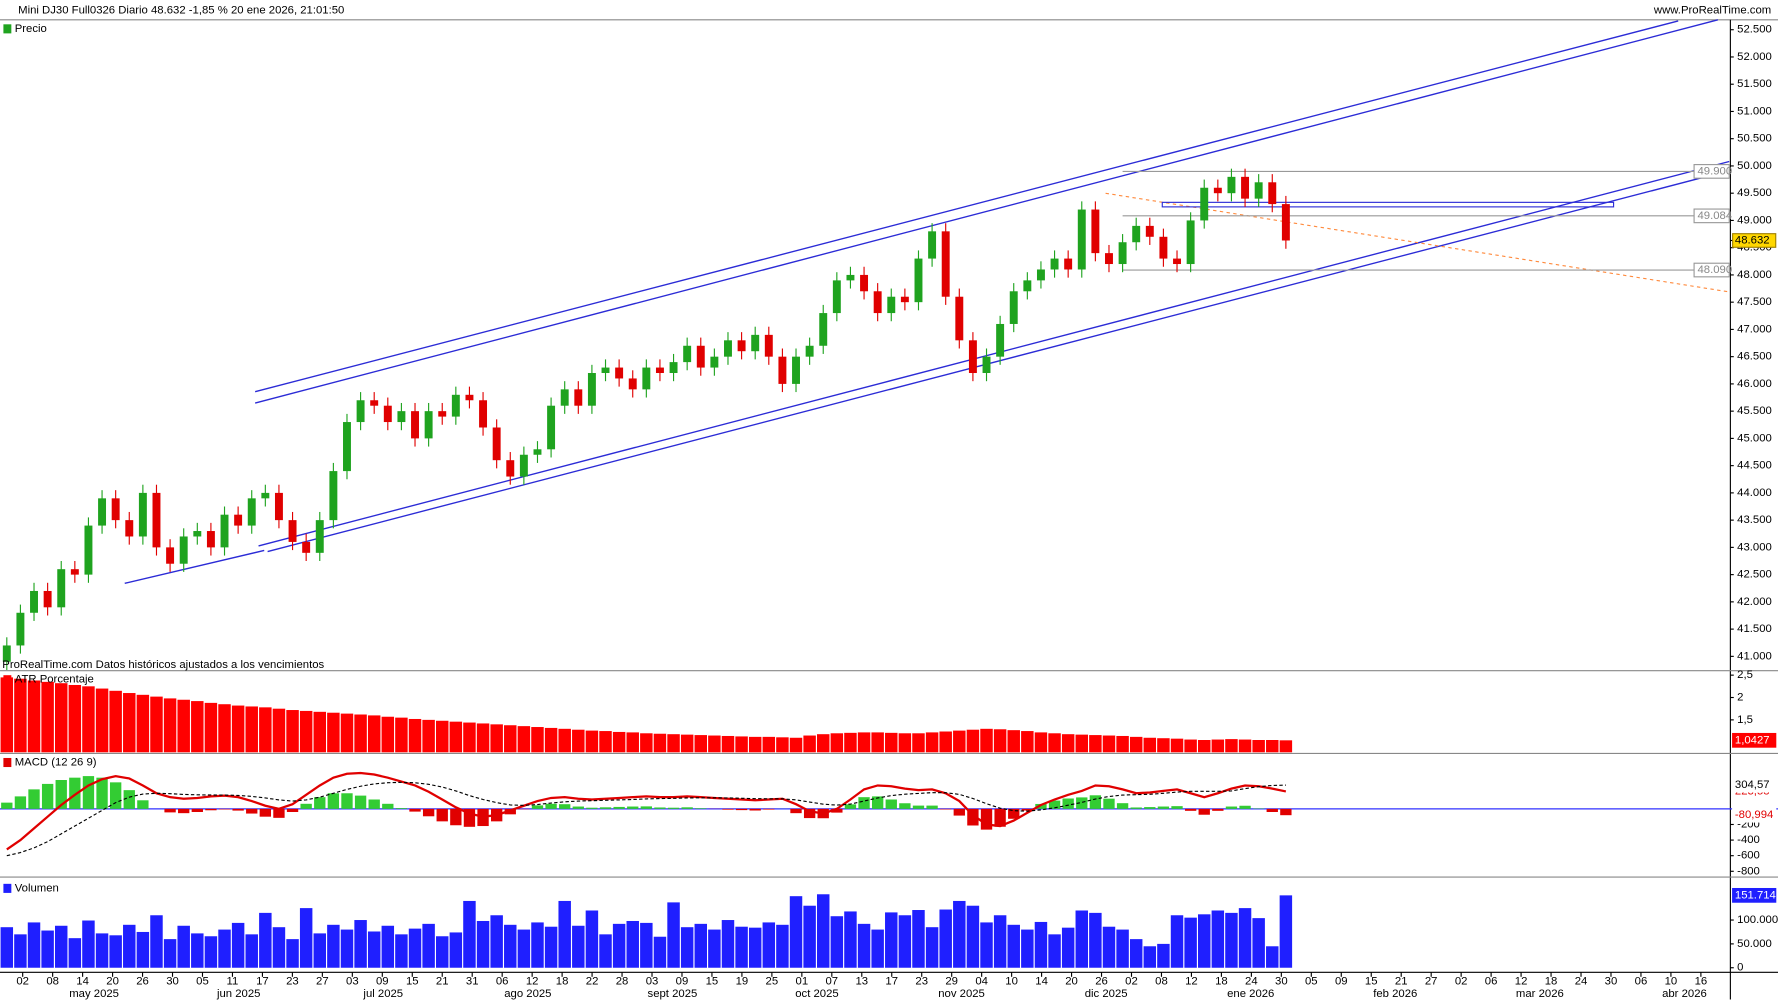  Describe the element at coordinates (1611, 981) in the screenshot. I see `x-tick-label: 30` at that location.